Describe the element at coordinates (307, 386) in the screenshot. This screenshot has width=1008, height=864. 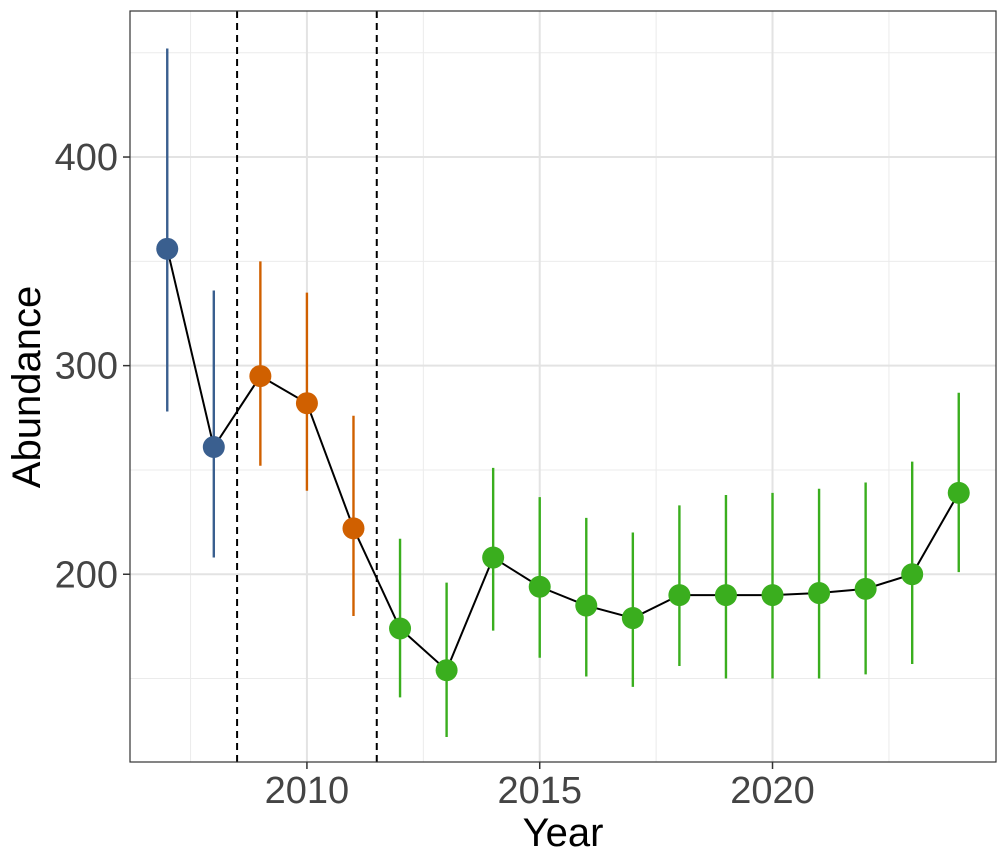
I see `reference-lines` at that location.